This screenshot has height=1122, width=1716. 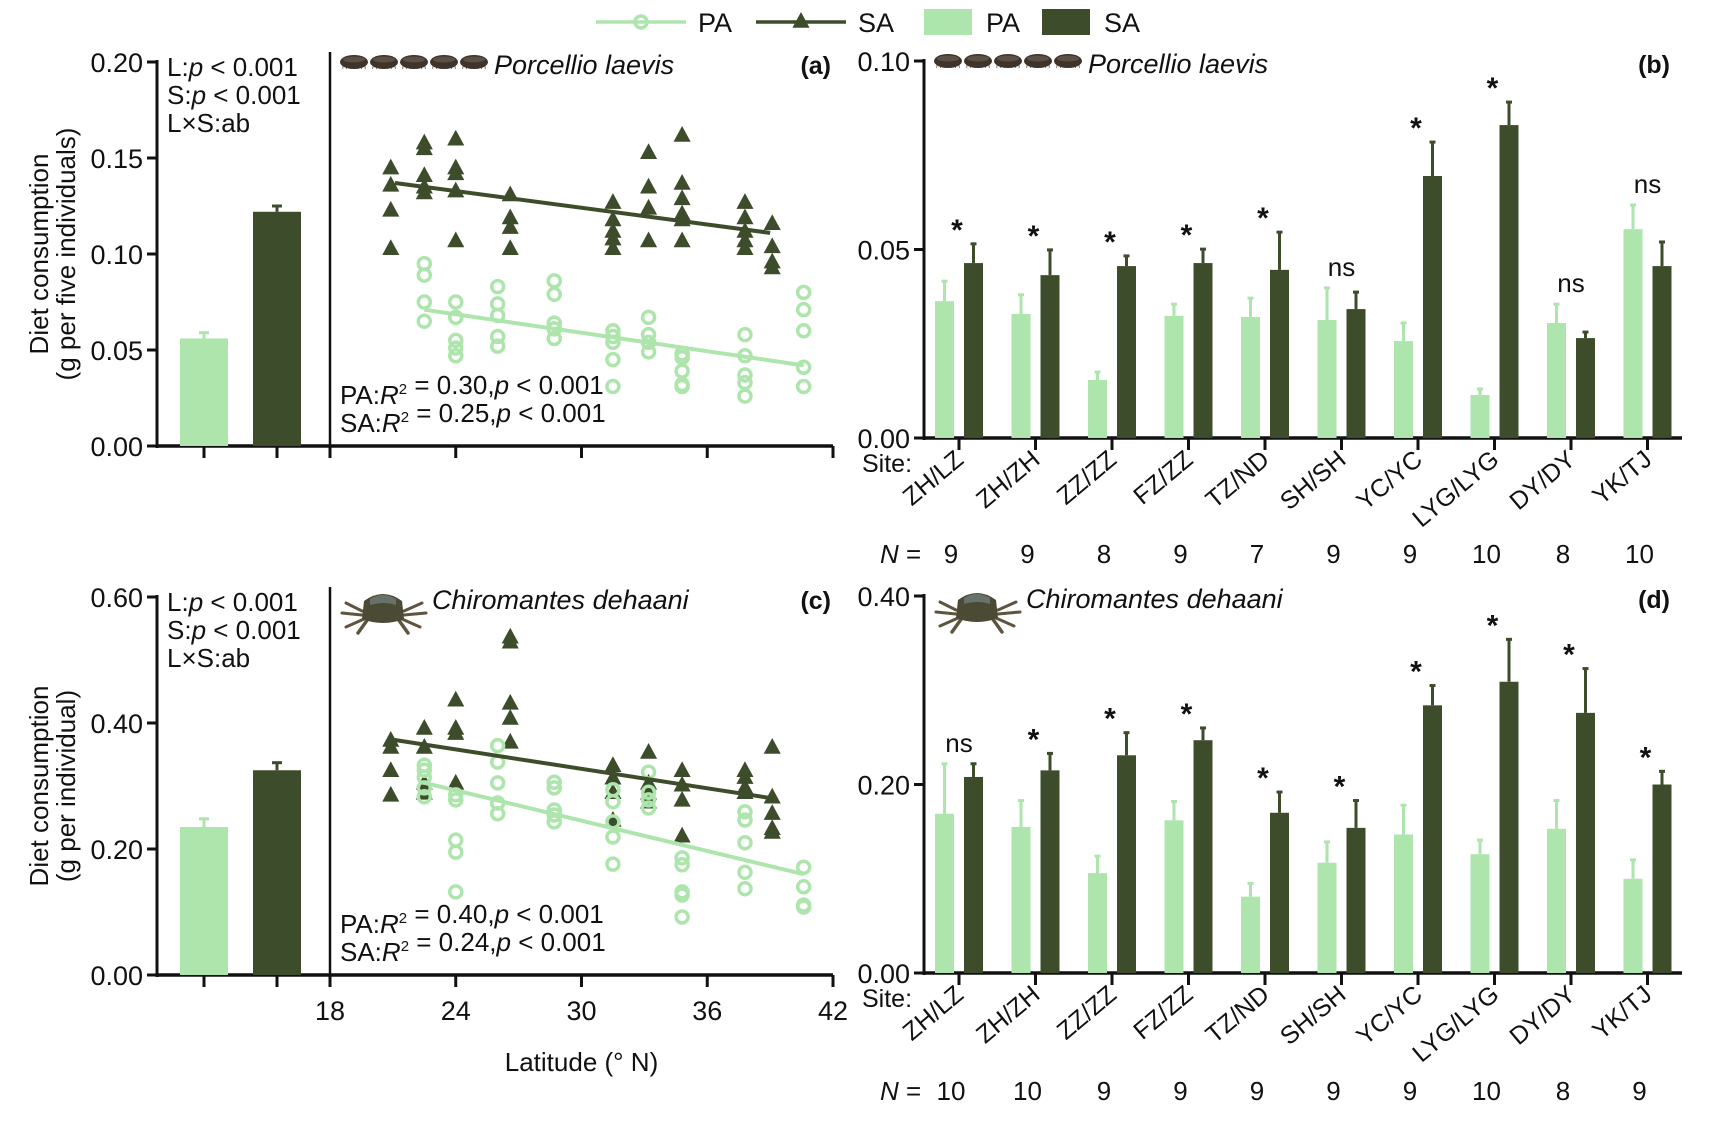 What do you see at coordinates (580, 768) in the screenshot?
I see `sa-regression-line` at bounding box center [580, 768].